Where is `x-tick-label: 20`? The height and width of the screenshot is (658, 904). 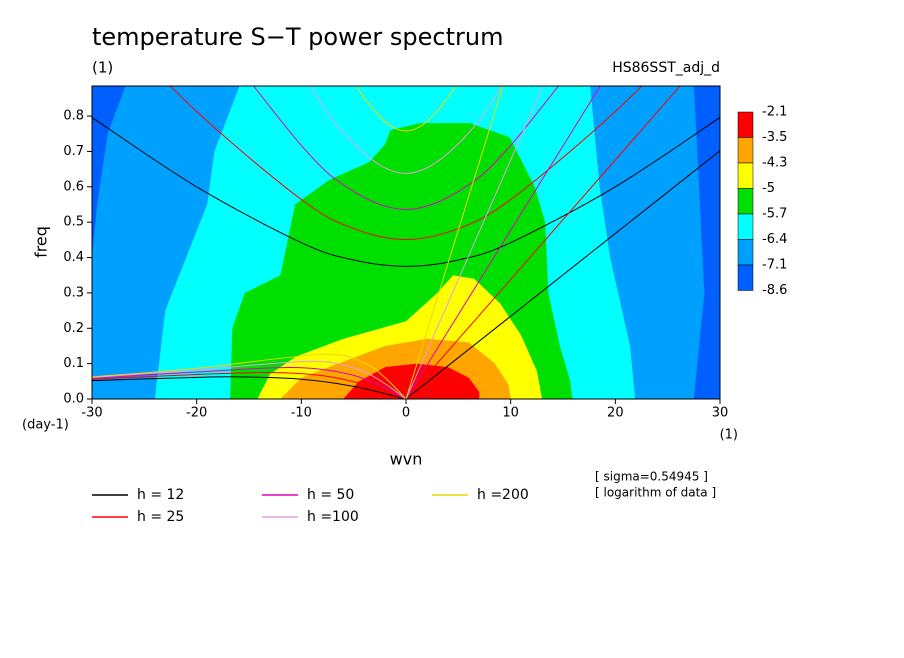
x-tick-label: 20 is located at coordinates (615, 413).